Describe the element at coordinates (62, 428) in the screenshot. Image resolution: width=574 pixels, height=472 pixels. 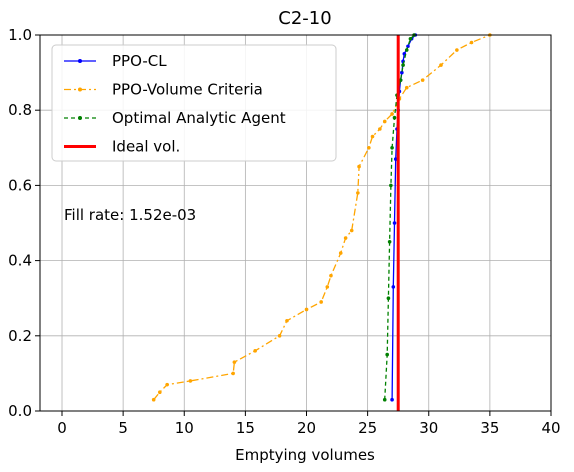
I see `x-tick-label: 0` at that location.